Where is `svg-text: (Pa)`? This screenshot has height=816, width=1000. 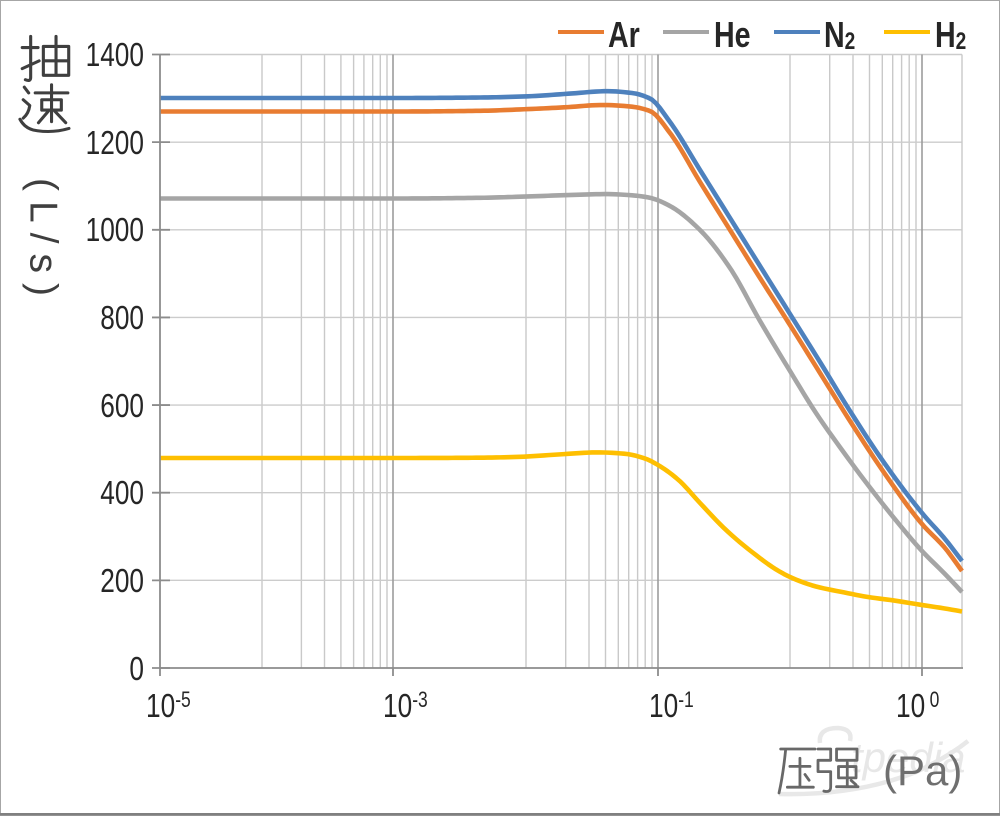 svg-text: (Pa) is located at coordinates (922, 770).